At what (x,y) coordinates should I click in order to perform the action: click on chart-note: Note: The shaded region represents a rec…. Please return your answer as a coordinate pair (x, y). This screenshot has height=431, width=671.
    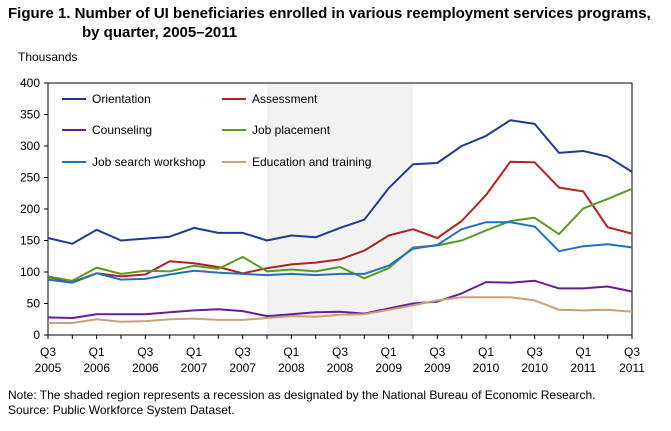
    Looking at the image, I should click on (302, 395).